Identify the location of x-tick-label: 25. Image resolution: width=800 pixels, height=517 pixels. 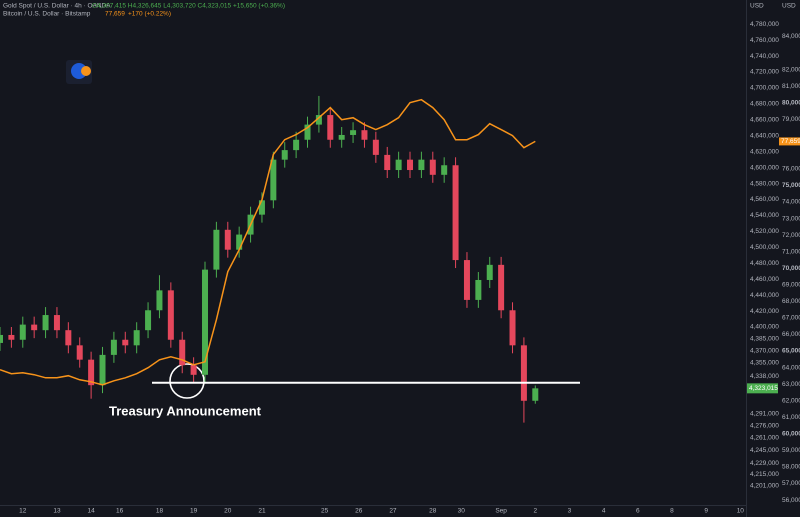
(325, 511).